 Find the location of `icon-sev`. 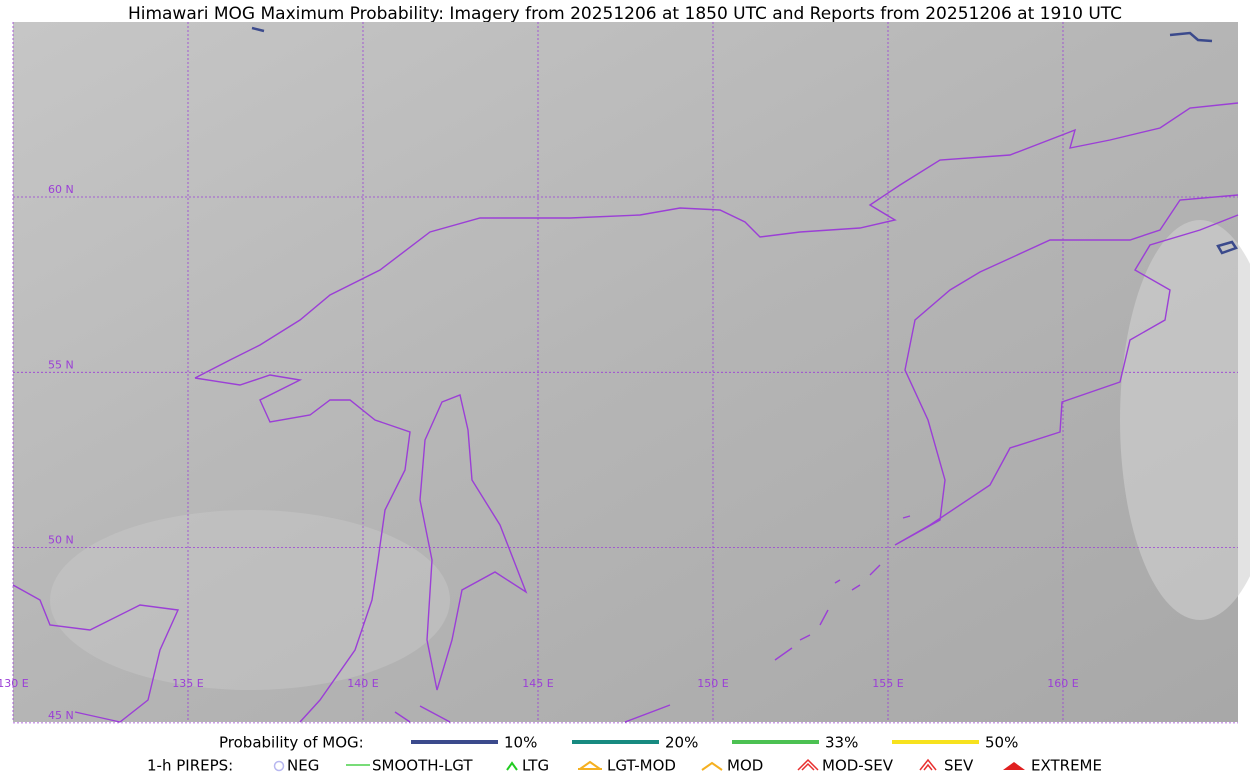

icon-sev is located at coordinates (928, 764).